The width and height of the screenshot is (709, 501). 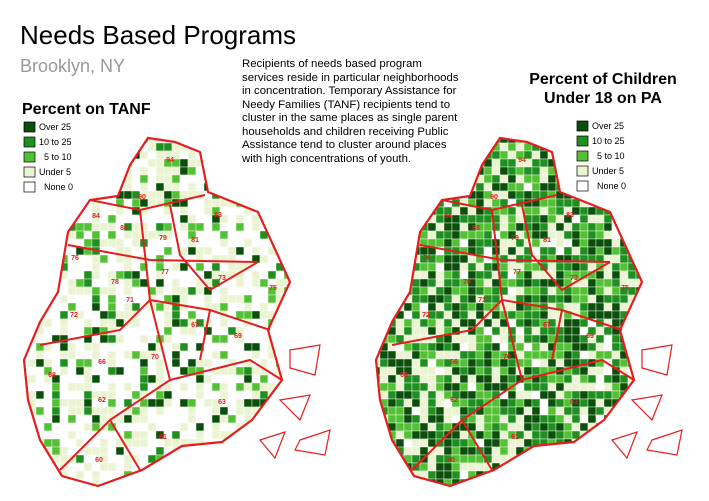 What do you see at coordinates (608, 171) in the screenshot?
I see `legend-label: Under 5` at bounding box center [608, 171].